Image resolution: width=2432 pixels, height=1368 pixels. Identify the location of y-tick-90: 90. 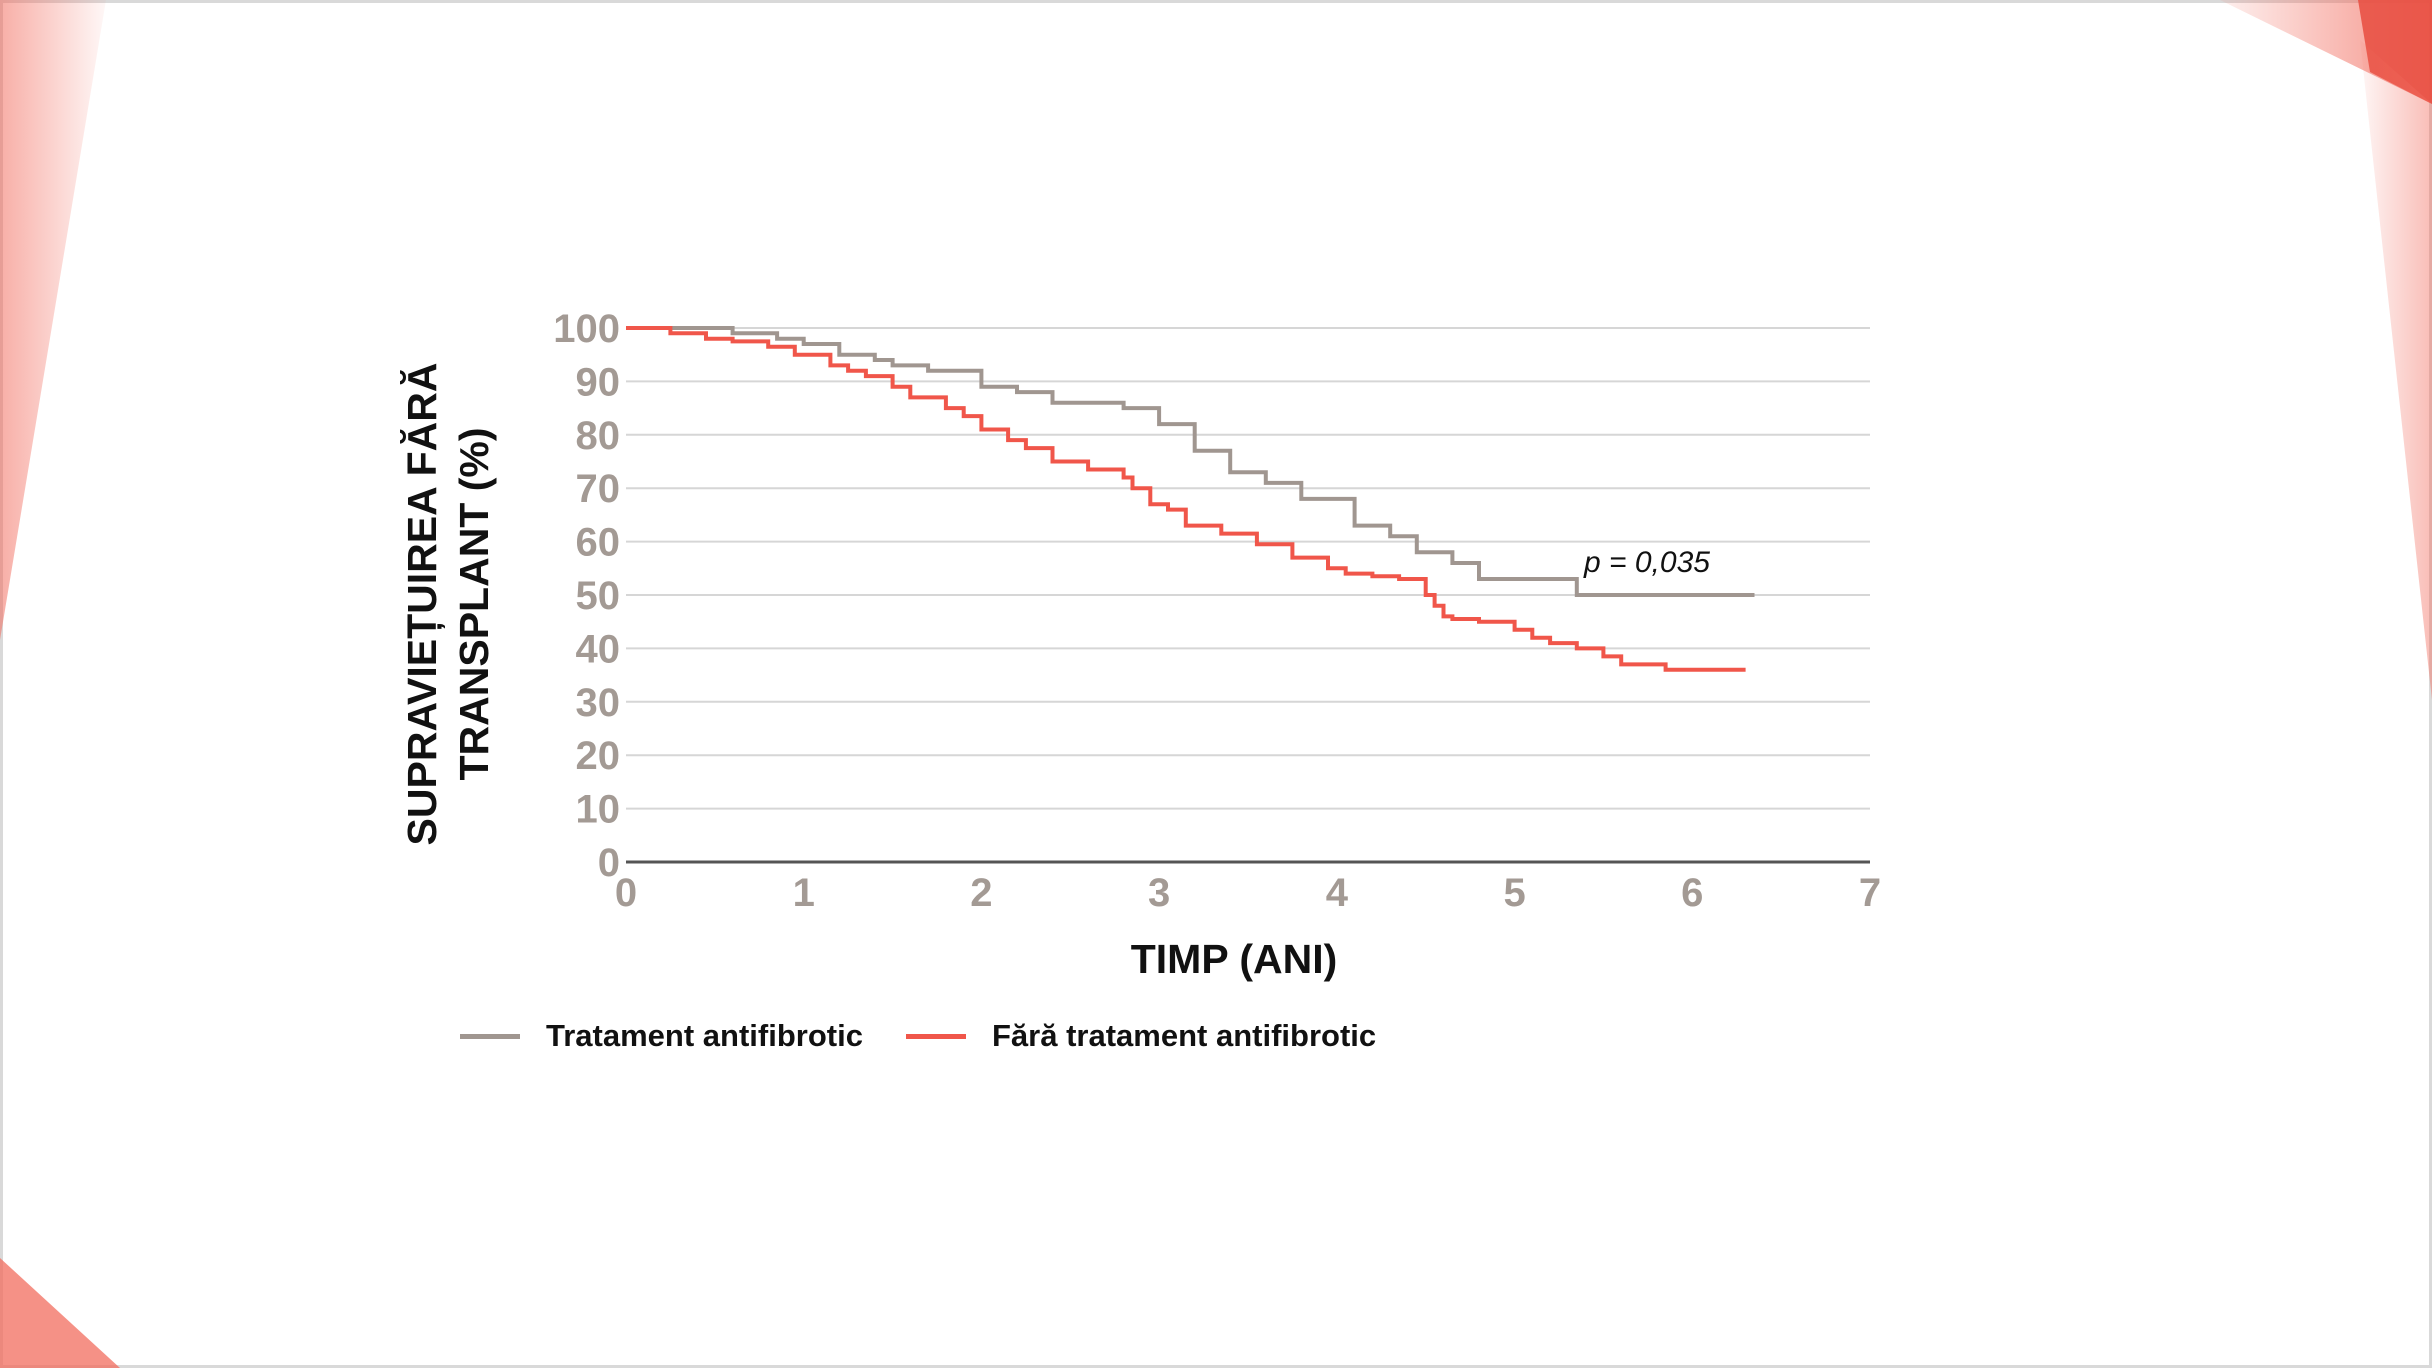
(598, 382).